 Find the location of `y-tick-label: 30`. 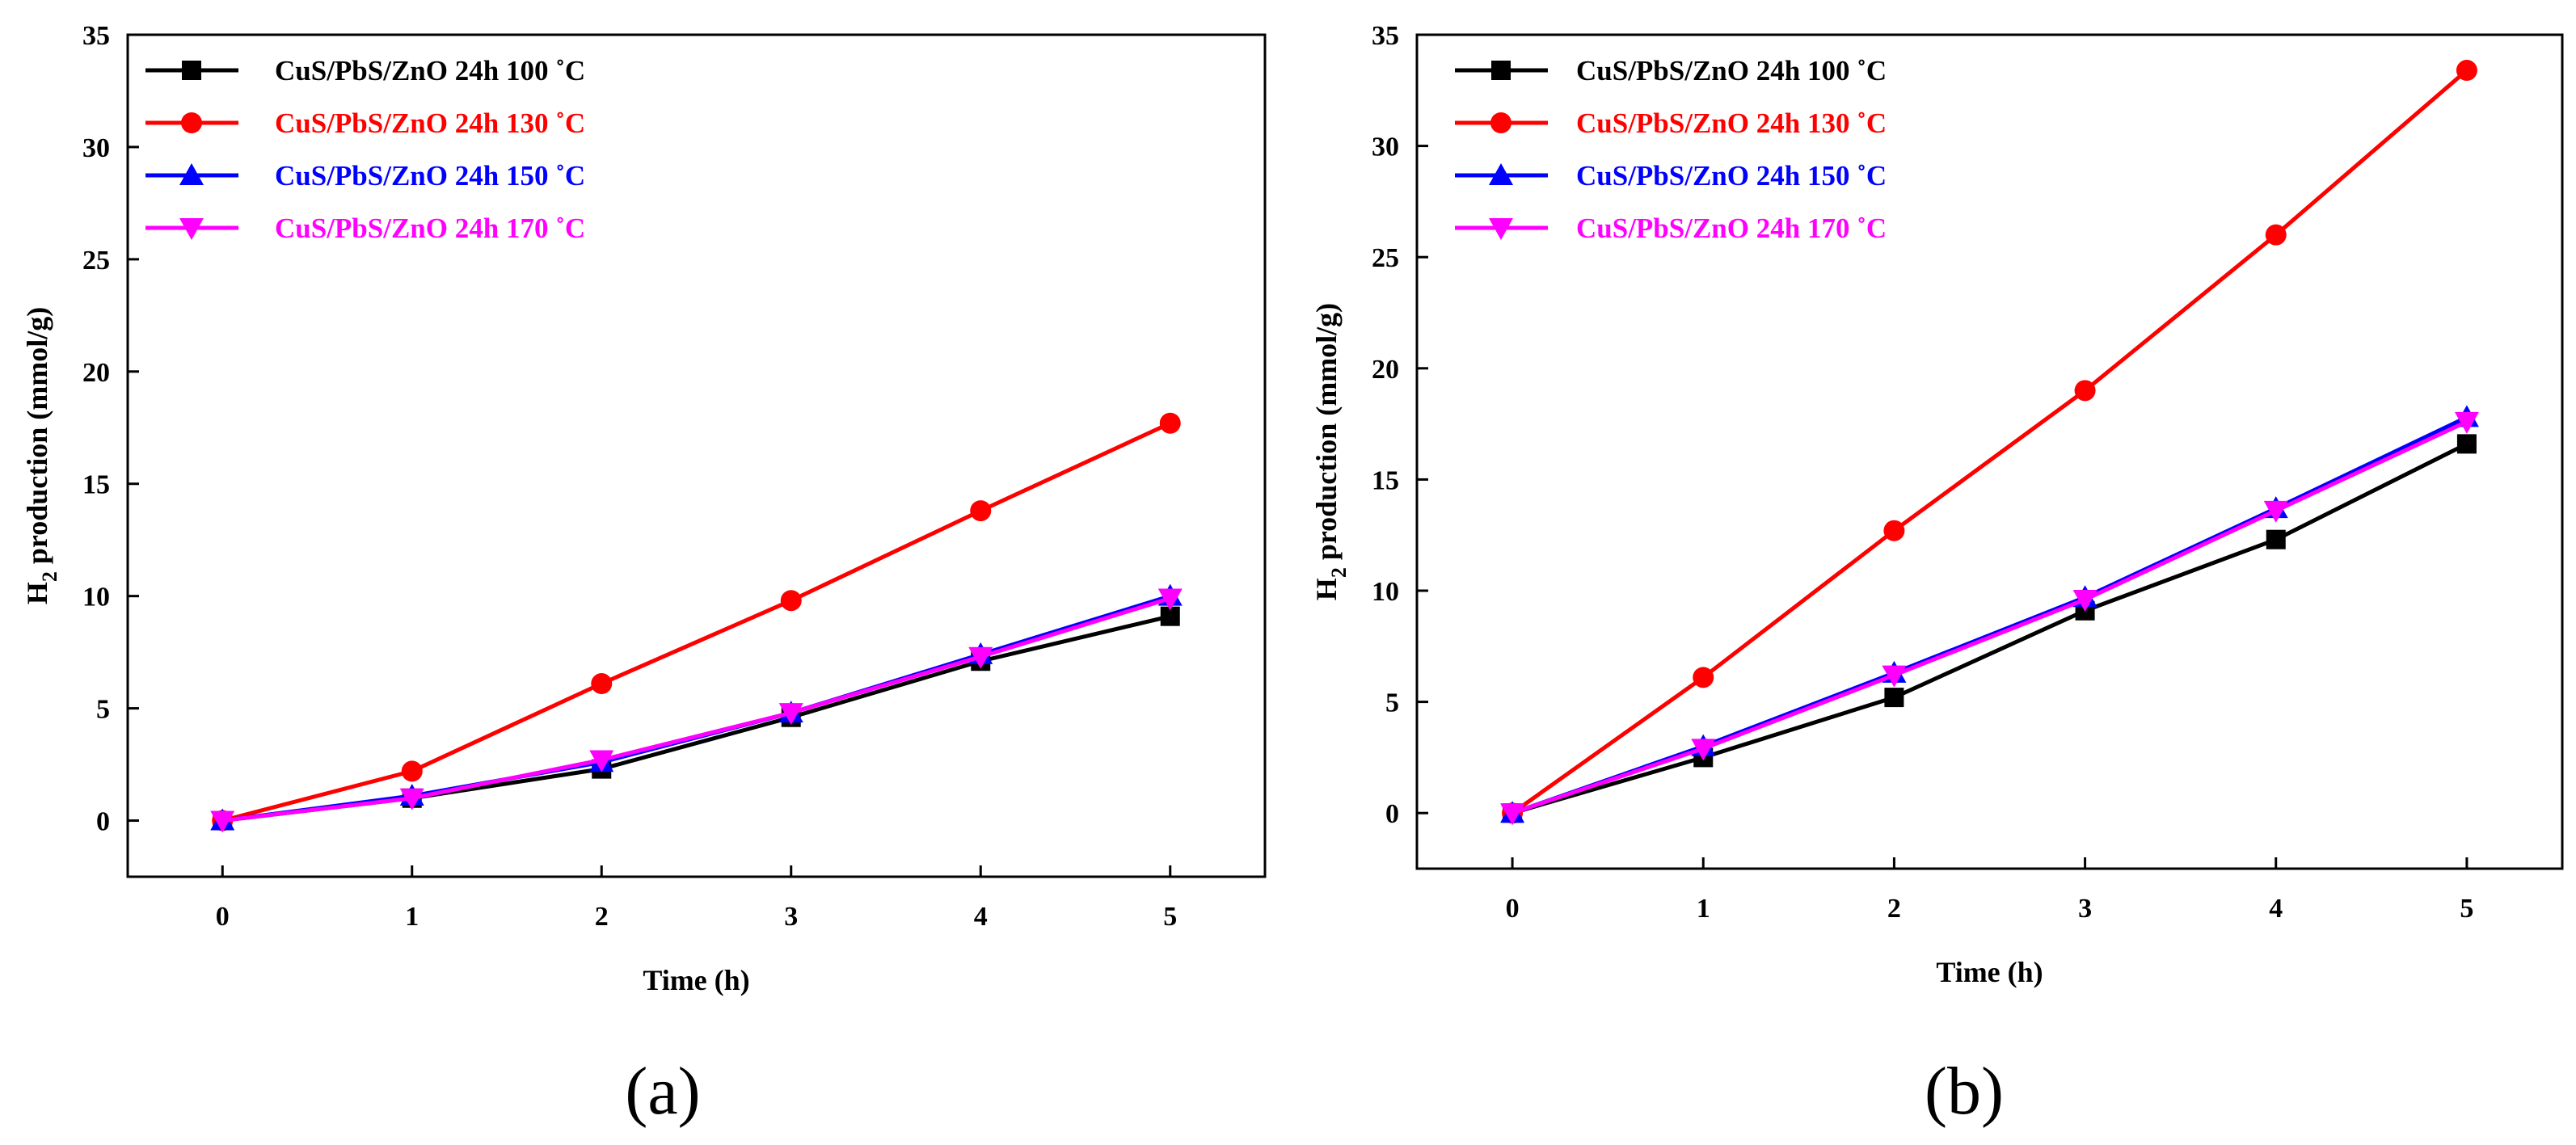

y-tick-label: 30 is located at coordinates (96, 148).